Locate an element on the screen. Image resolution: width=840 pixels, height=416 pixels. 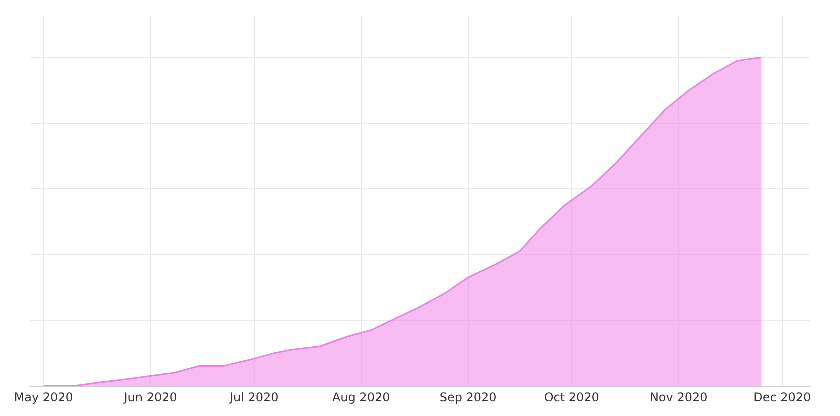
x-tick-label: Dec 2020 is located at coordinates (783, 397).